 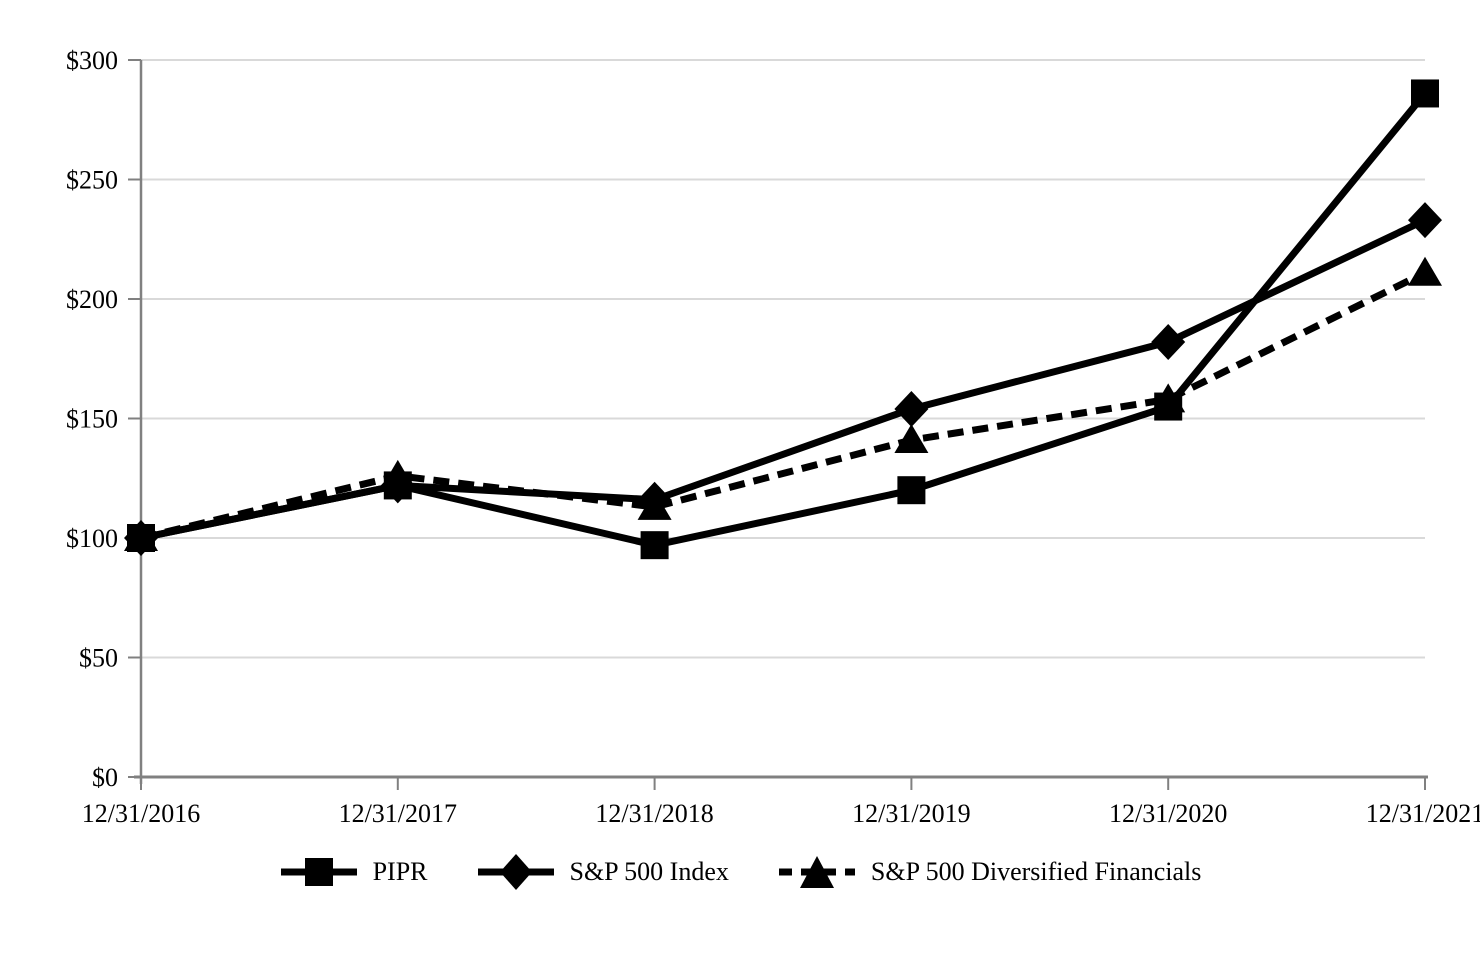 What do you see at coordinates (1036, 871) in the screenshot?
I see `legend-label-sp500-diversified-financials: S&P 500 Diversified Financials` at bounding box center [1036, 871].